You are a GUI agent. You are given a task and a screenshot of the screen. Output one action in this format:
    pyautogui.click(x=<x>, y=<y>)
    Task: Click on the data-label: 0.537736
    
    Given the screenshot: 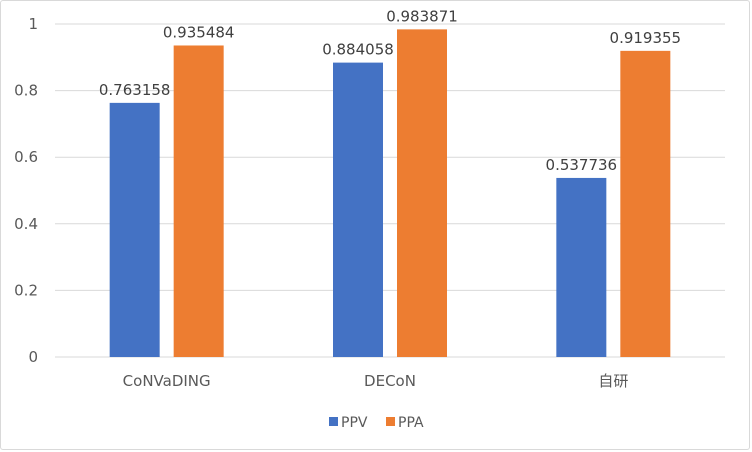 What is the action you would take?
    pyautogui.click(x=582, y=165)
    